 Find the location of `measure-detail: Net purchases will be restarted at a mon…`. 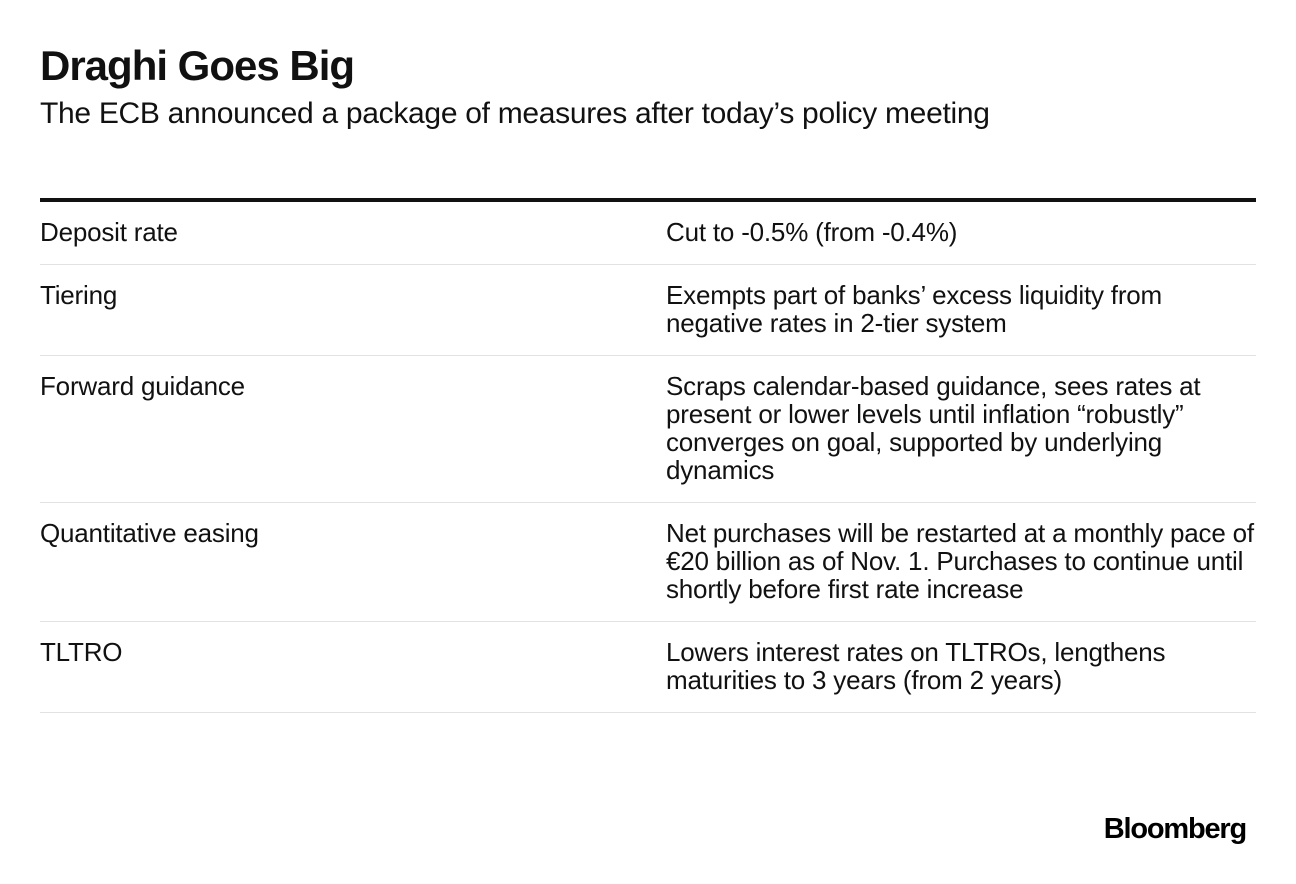

measure-detail: Net purchases will be restarted at a mon… is located at coordinates (960, 561).